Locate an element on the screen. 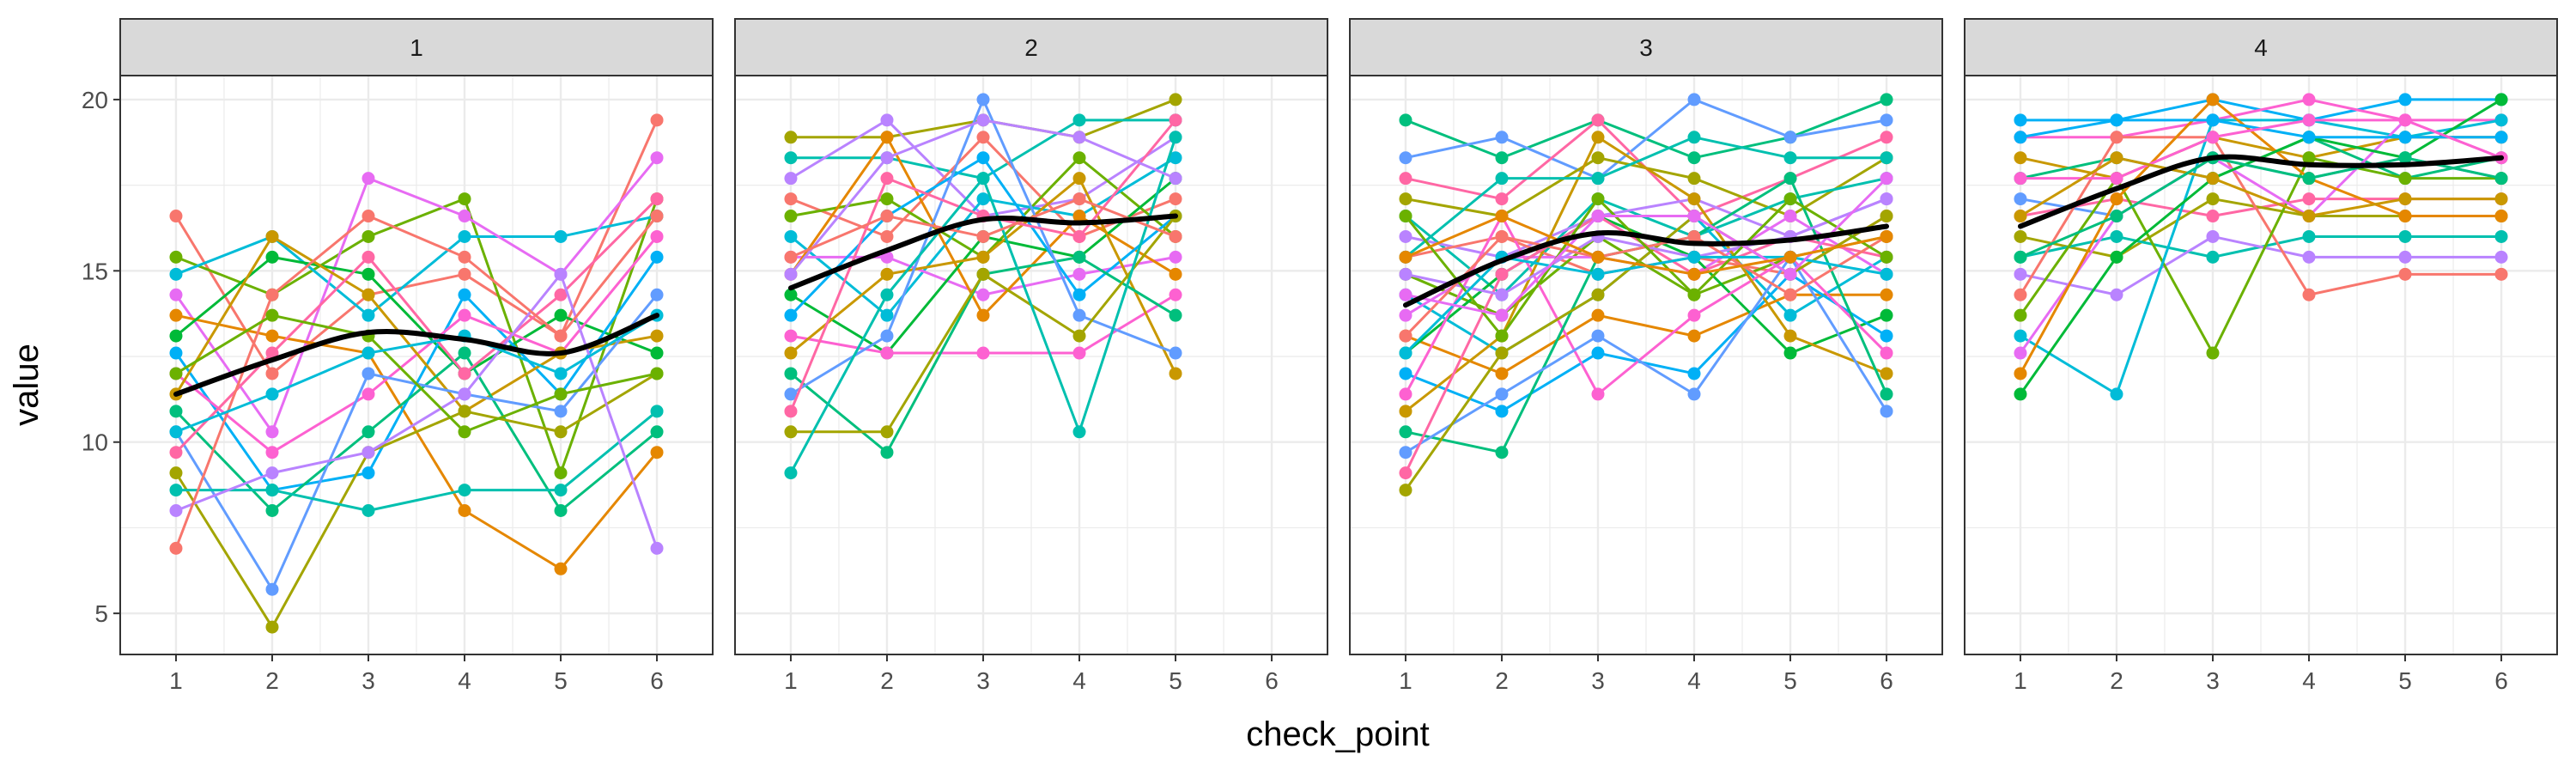 The width and height of the screenshot is (2576, 773). x-axis: 1 2 3 4 5 6 is located at coordinates (1646, 674).